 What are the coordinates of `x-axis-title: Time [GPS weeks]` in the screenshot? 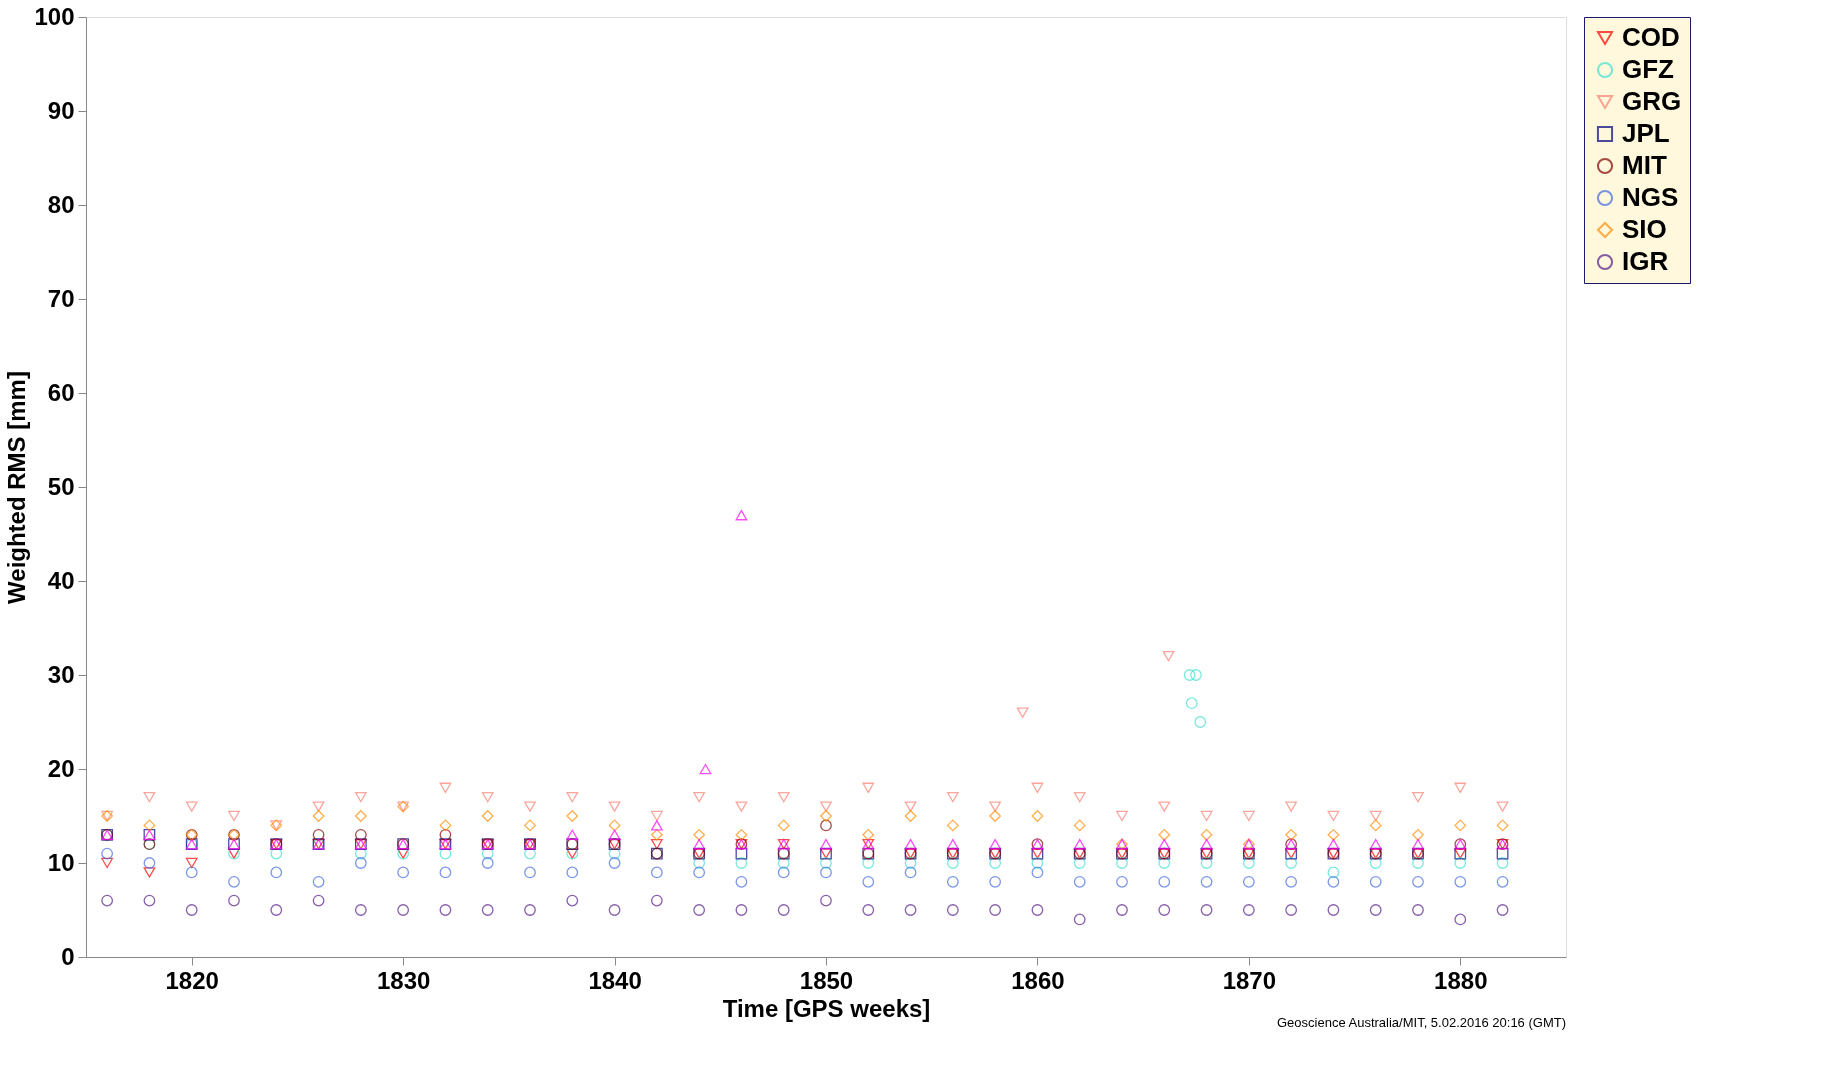 It's located at (826, 1008).